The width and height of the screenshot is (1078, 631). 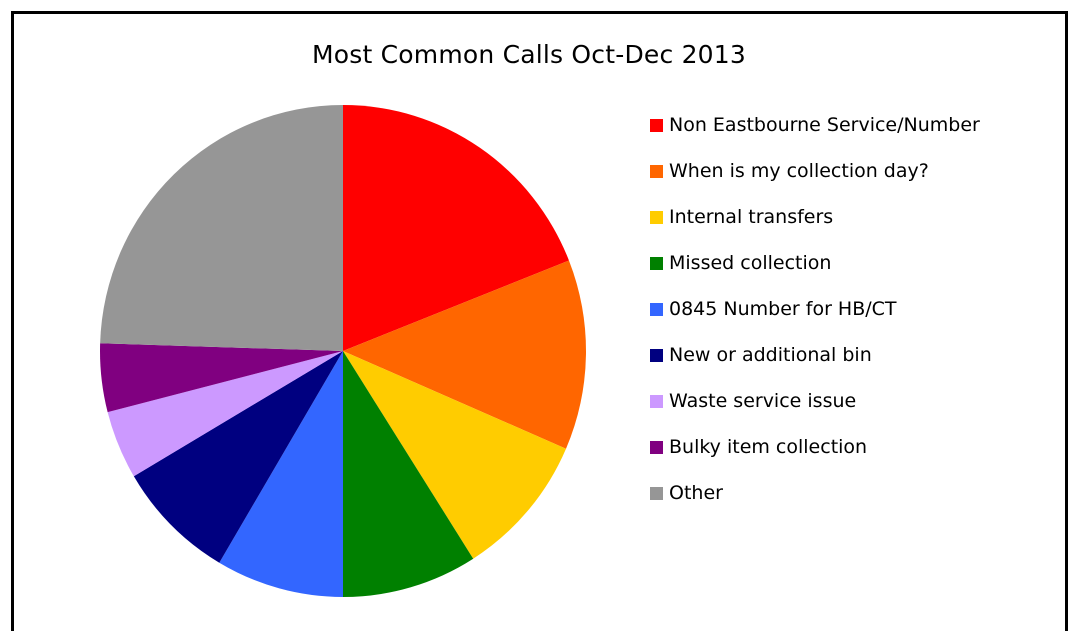 I want to click on legend-item: When is my collection day?, so click(x=815, y=181).